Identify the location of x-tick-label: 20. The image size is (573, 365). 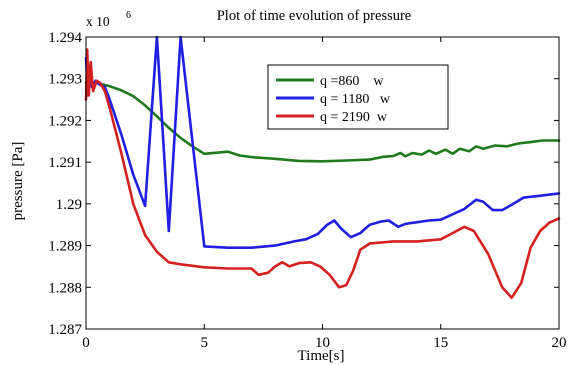
(559, 343).